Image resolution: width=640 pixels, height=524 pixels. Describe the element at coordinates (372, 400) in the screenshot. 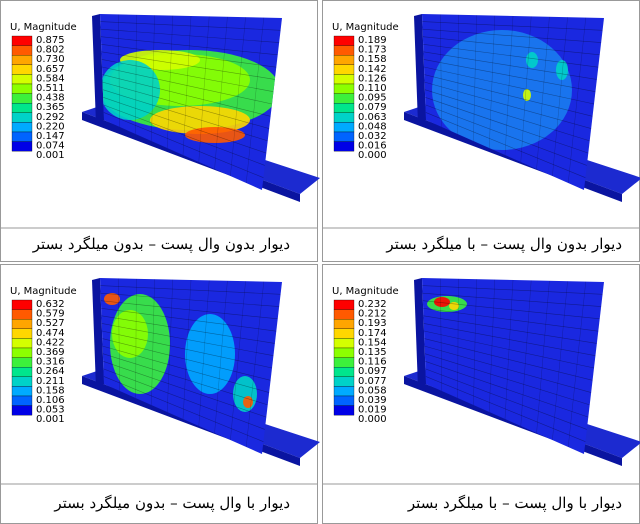

I see `legend-value: 0.039` at that location.